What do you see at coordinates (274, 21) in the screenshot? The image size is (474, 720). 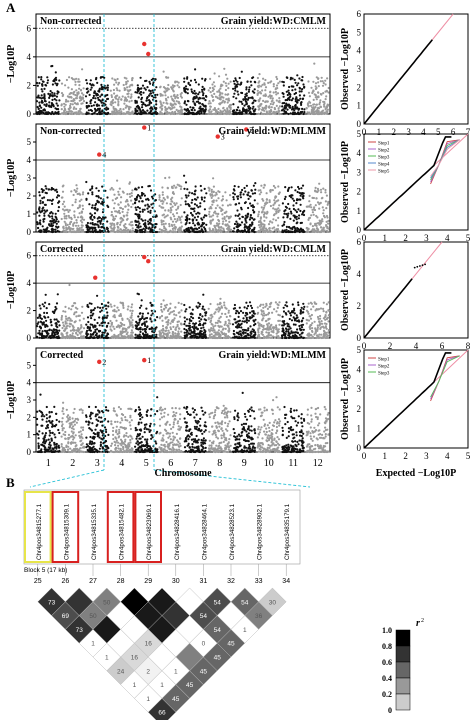 I see `panel-title: Grain yield:WD:CMLM` at bounding box center [274, 21].